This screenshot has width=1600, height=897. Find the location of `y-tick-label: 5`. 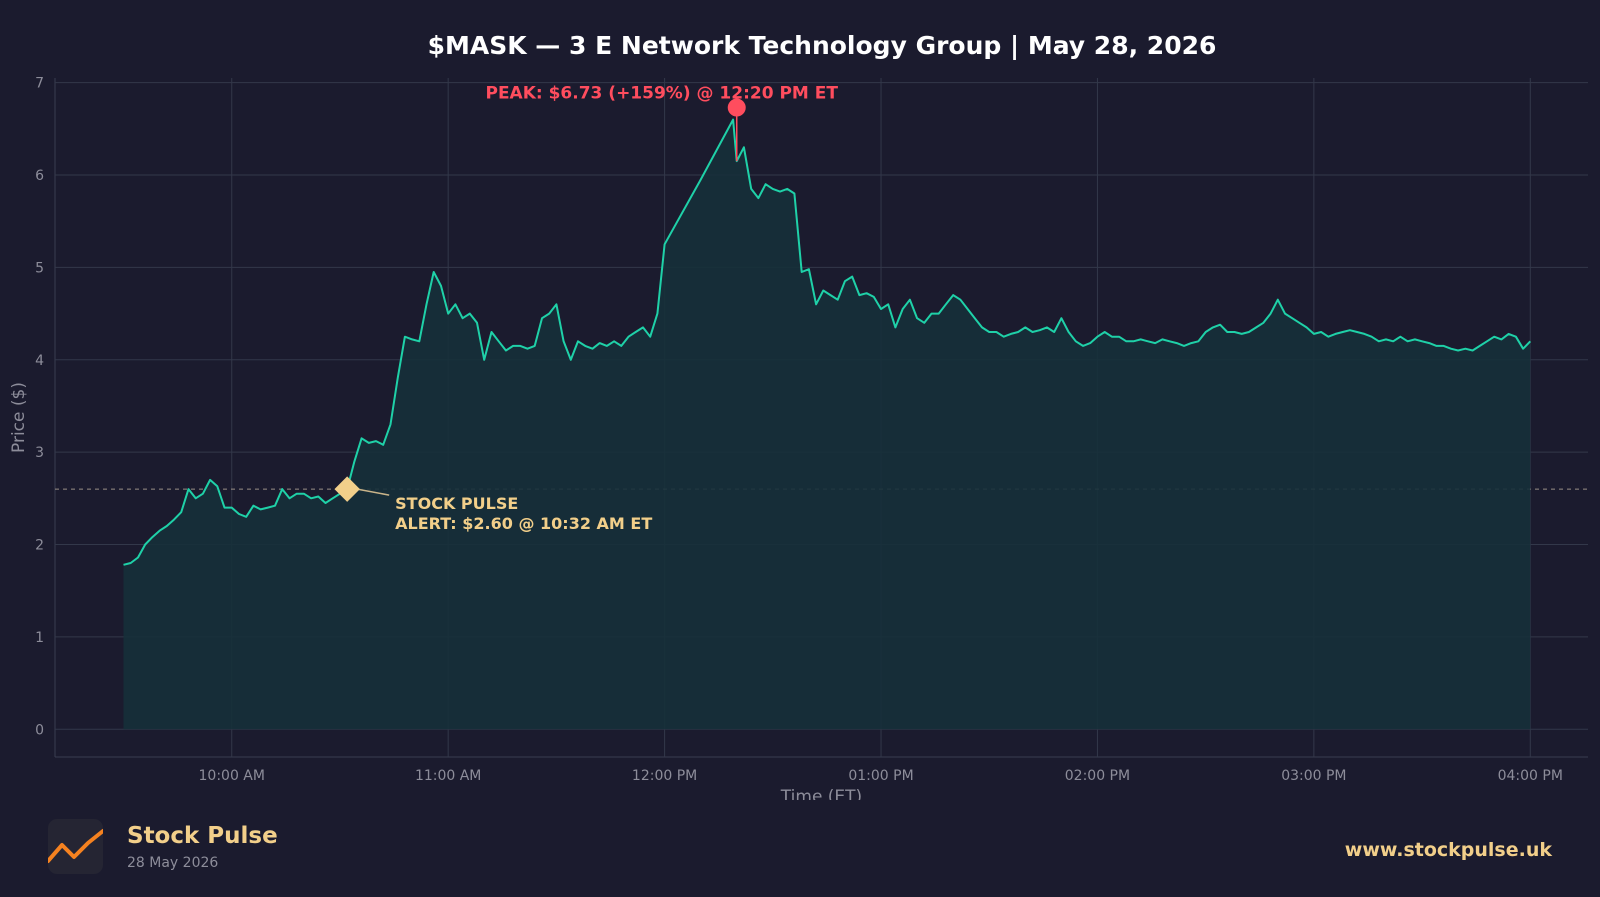

y-tick-label: 5 is located at coordinates (39, 268).